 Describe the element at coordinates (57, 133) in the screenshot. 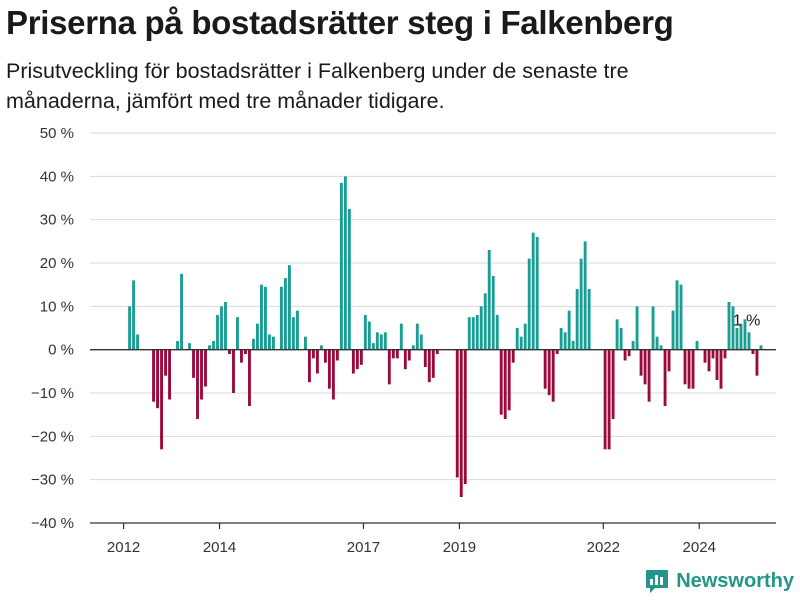

I see `y-tick-label: 50 %` at that location.